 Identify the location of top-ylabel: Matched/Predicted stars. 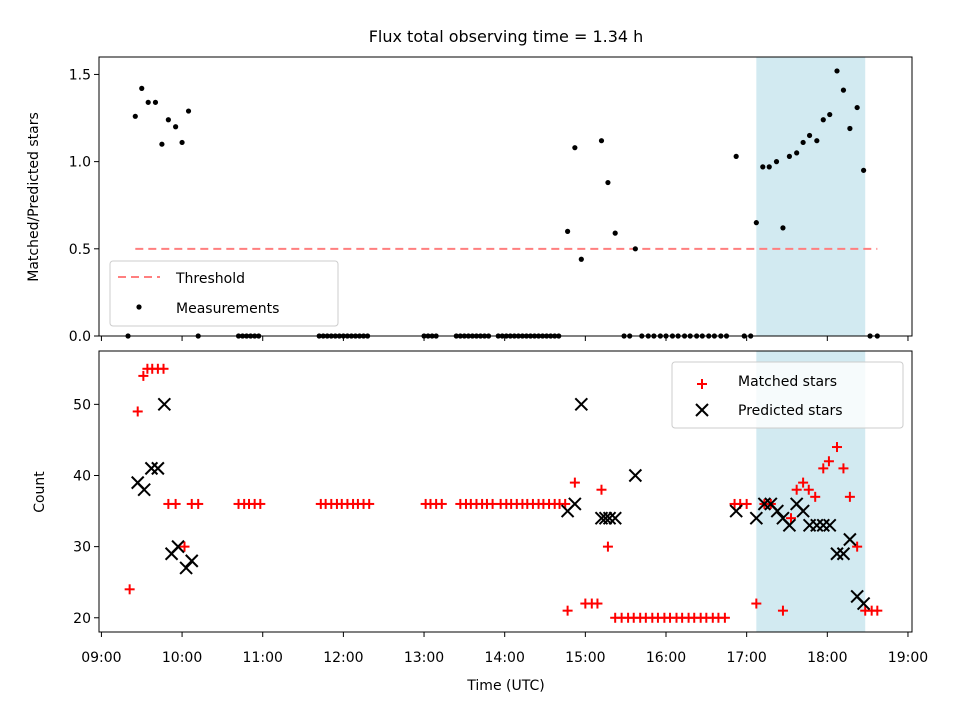
(34, 197).